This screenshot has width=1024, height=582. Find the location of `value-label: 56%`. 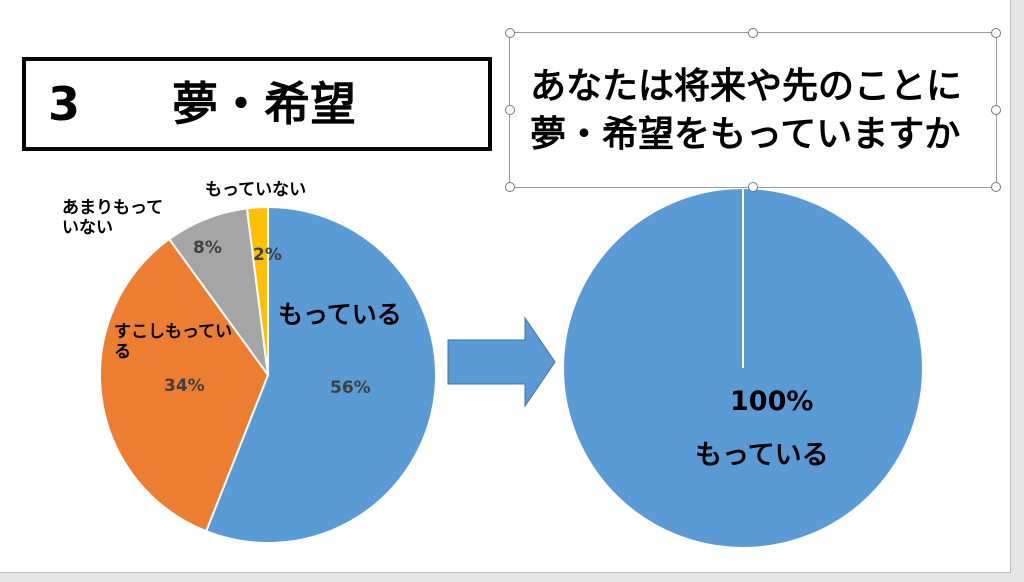

value-label: 56% is located at coordinates (350, 388).